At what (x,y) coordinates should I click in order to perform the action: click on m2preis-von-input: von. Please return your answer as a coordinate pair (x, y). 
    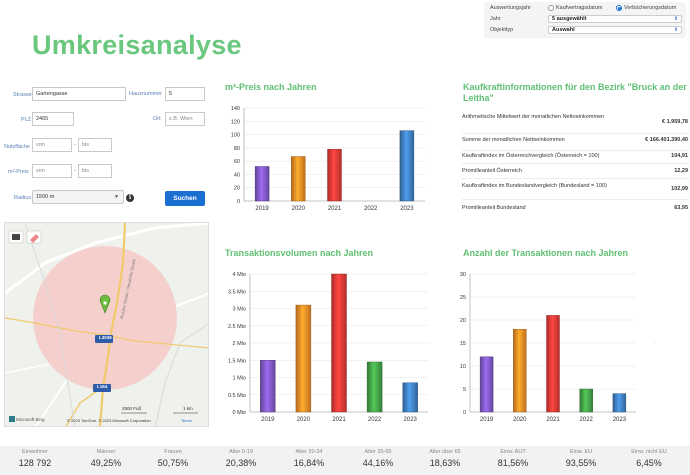
    Looking at the image, I should click on (52, 171).